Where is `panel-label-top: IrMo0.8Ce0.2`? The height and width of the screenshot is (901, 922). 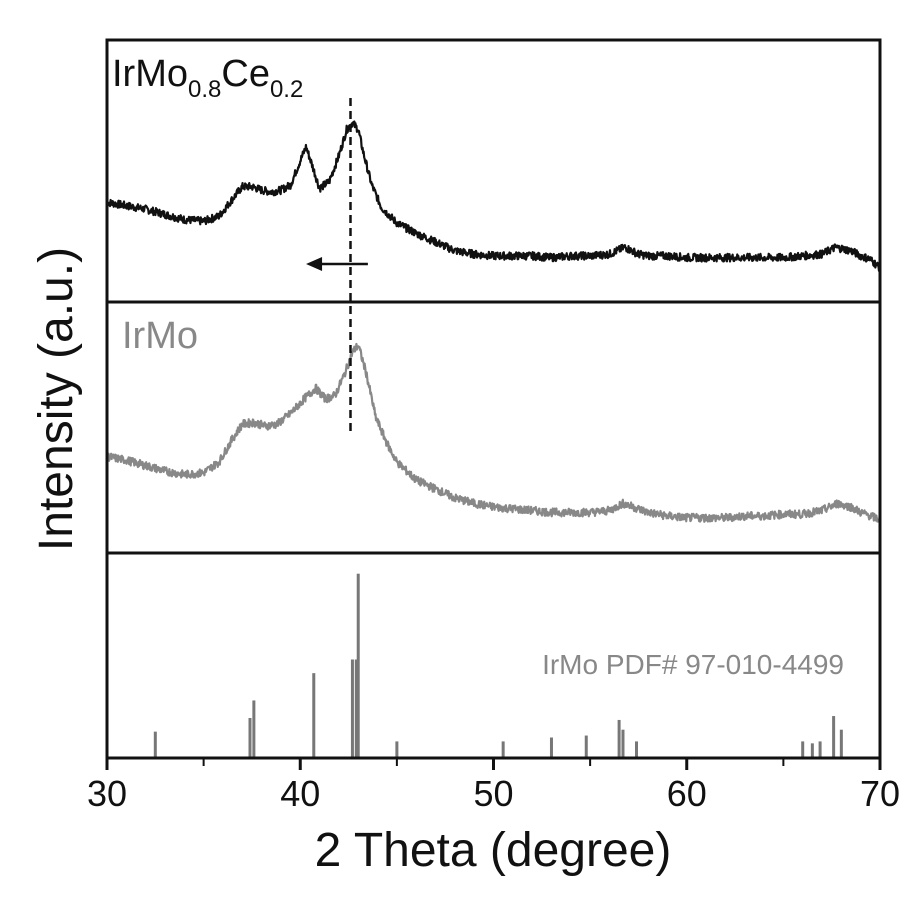
panel-label-top: IrMo0.8Ce0.2 is located at coordinates (207, 78).